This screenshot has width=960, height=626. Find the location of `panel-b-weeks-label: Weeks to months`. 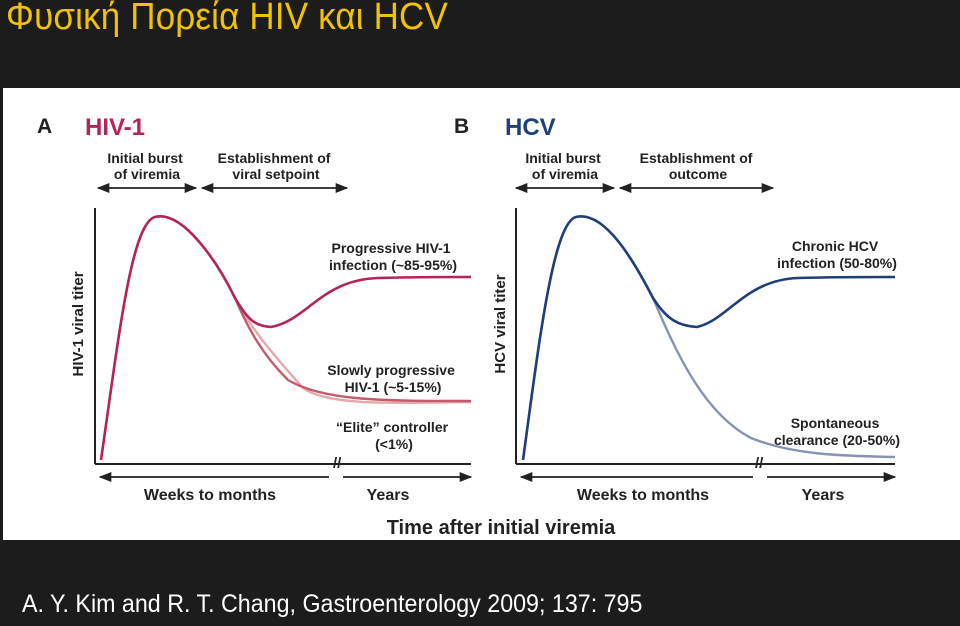

panel-b-weeks-label: Weeks to months is located at coordinates (643, 495).